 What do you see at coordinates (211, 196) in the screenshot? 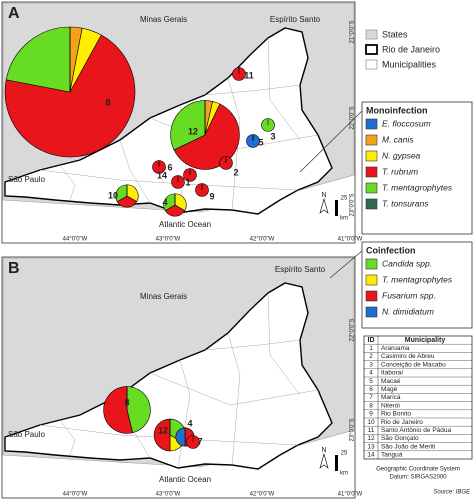
I see `pie-label: 9` at bounding box center [211, 196].